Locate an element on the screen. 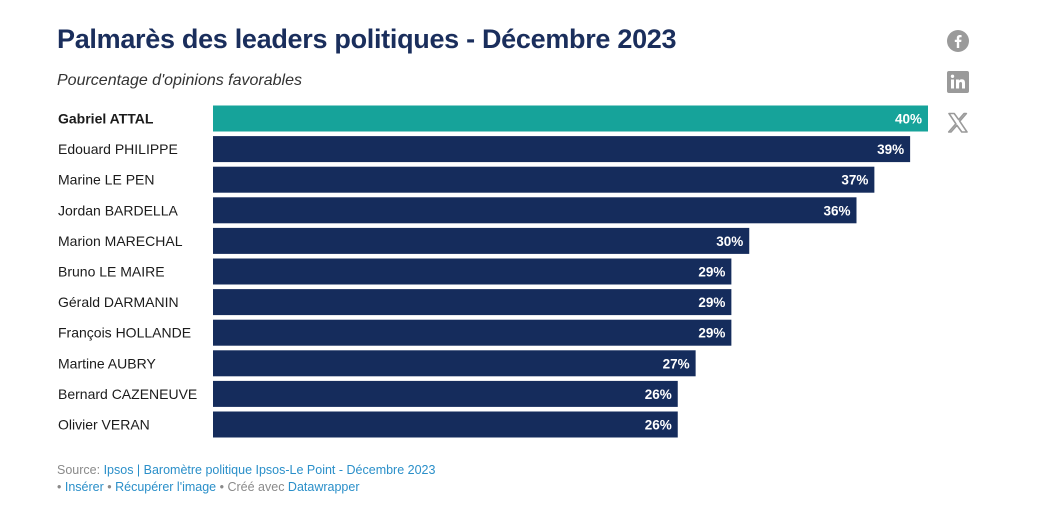  facebook-icon is located at coordinates (958, 41).